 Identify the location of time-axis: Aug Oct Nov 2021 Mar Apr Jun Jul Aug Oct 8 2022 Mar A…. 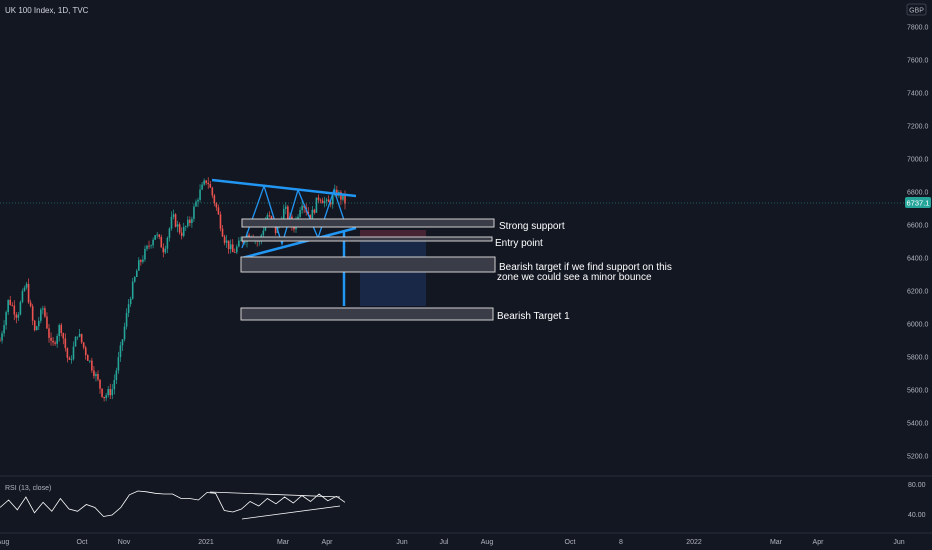
(452, 542).